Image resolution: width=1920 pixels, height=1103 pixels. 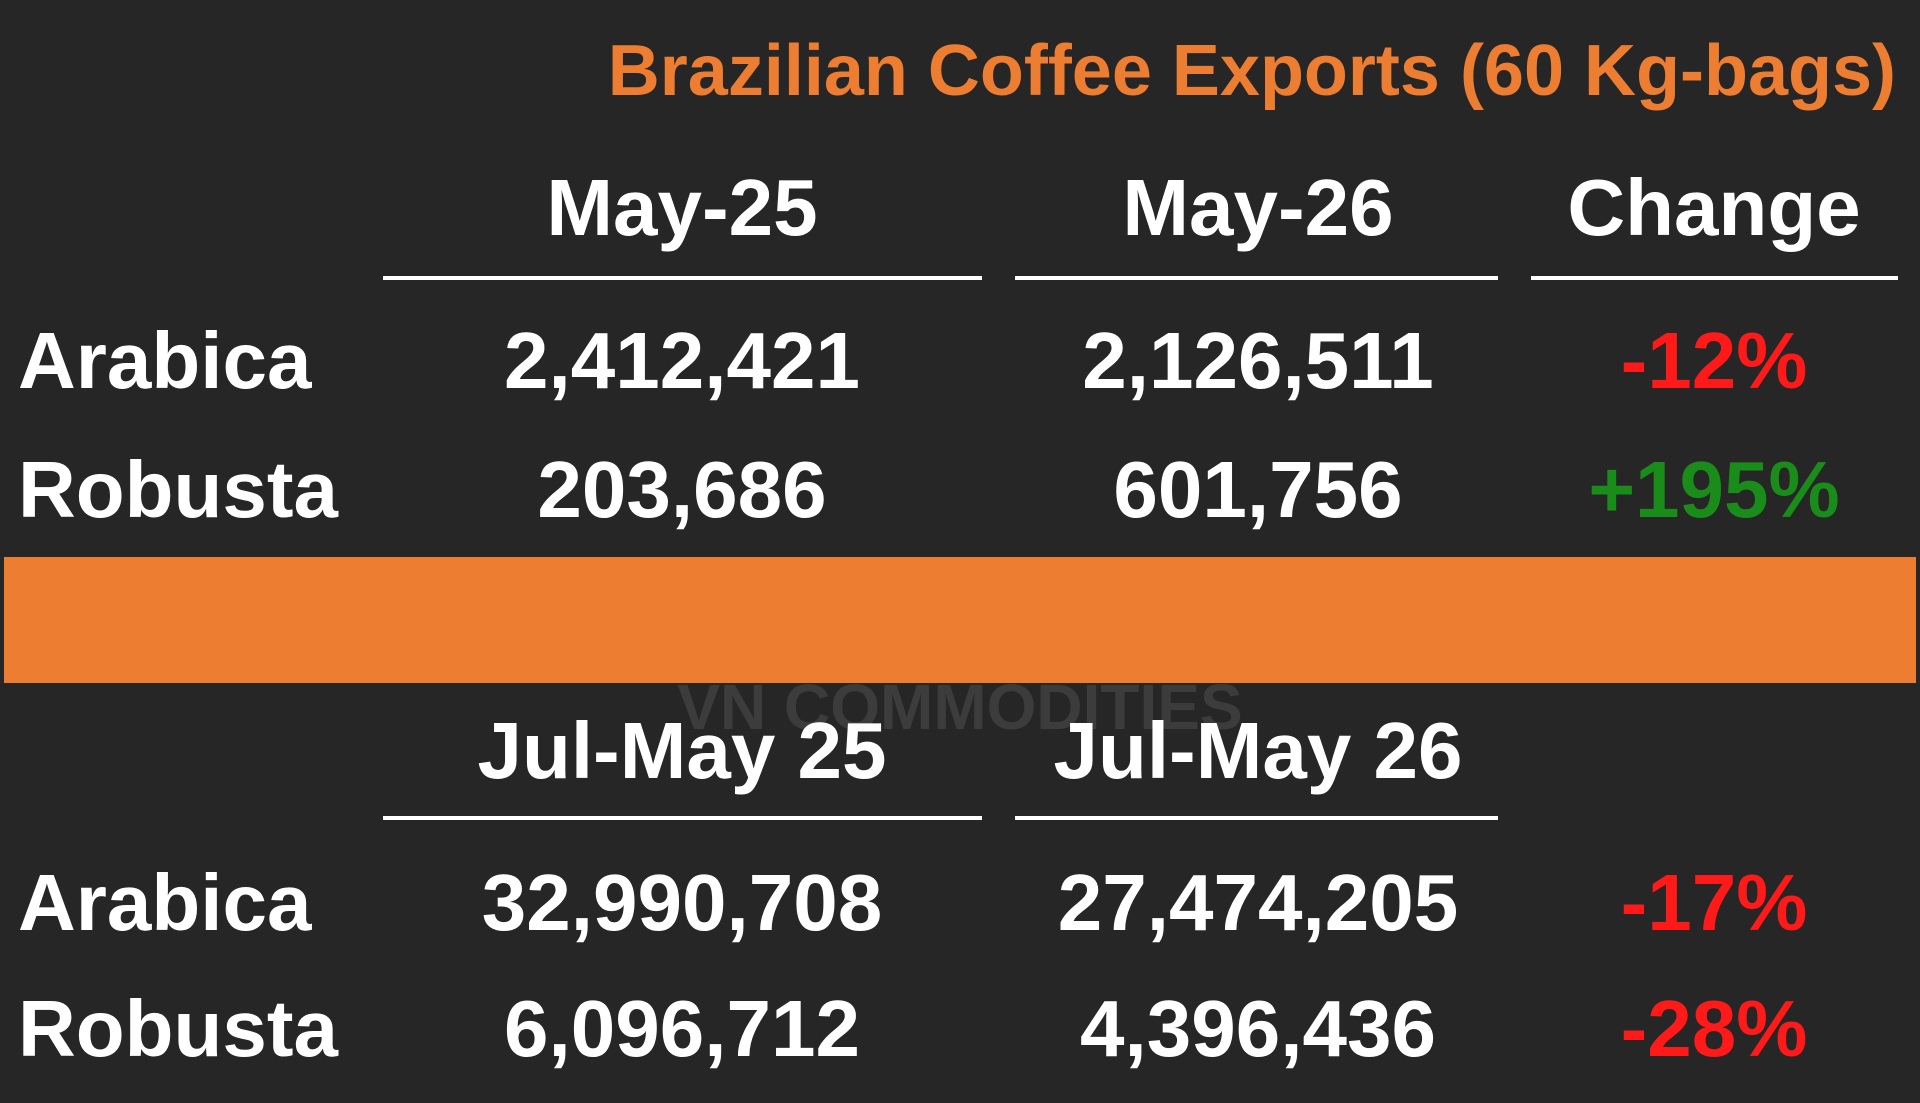 I want to click on export-value: 4,396,436, so click(x=1258, y=1028).